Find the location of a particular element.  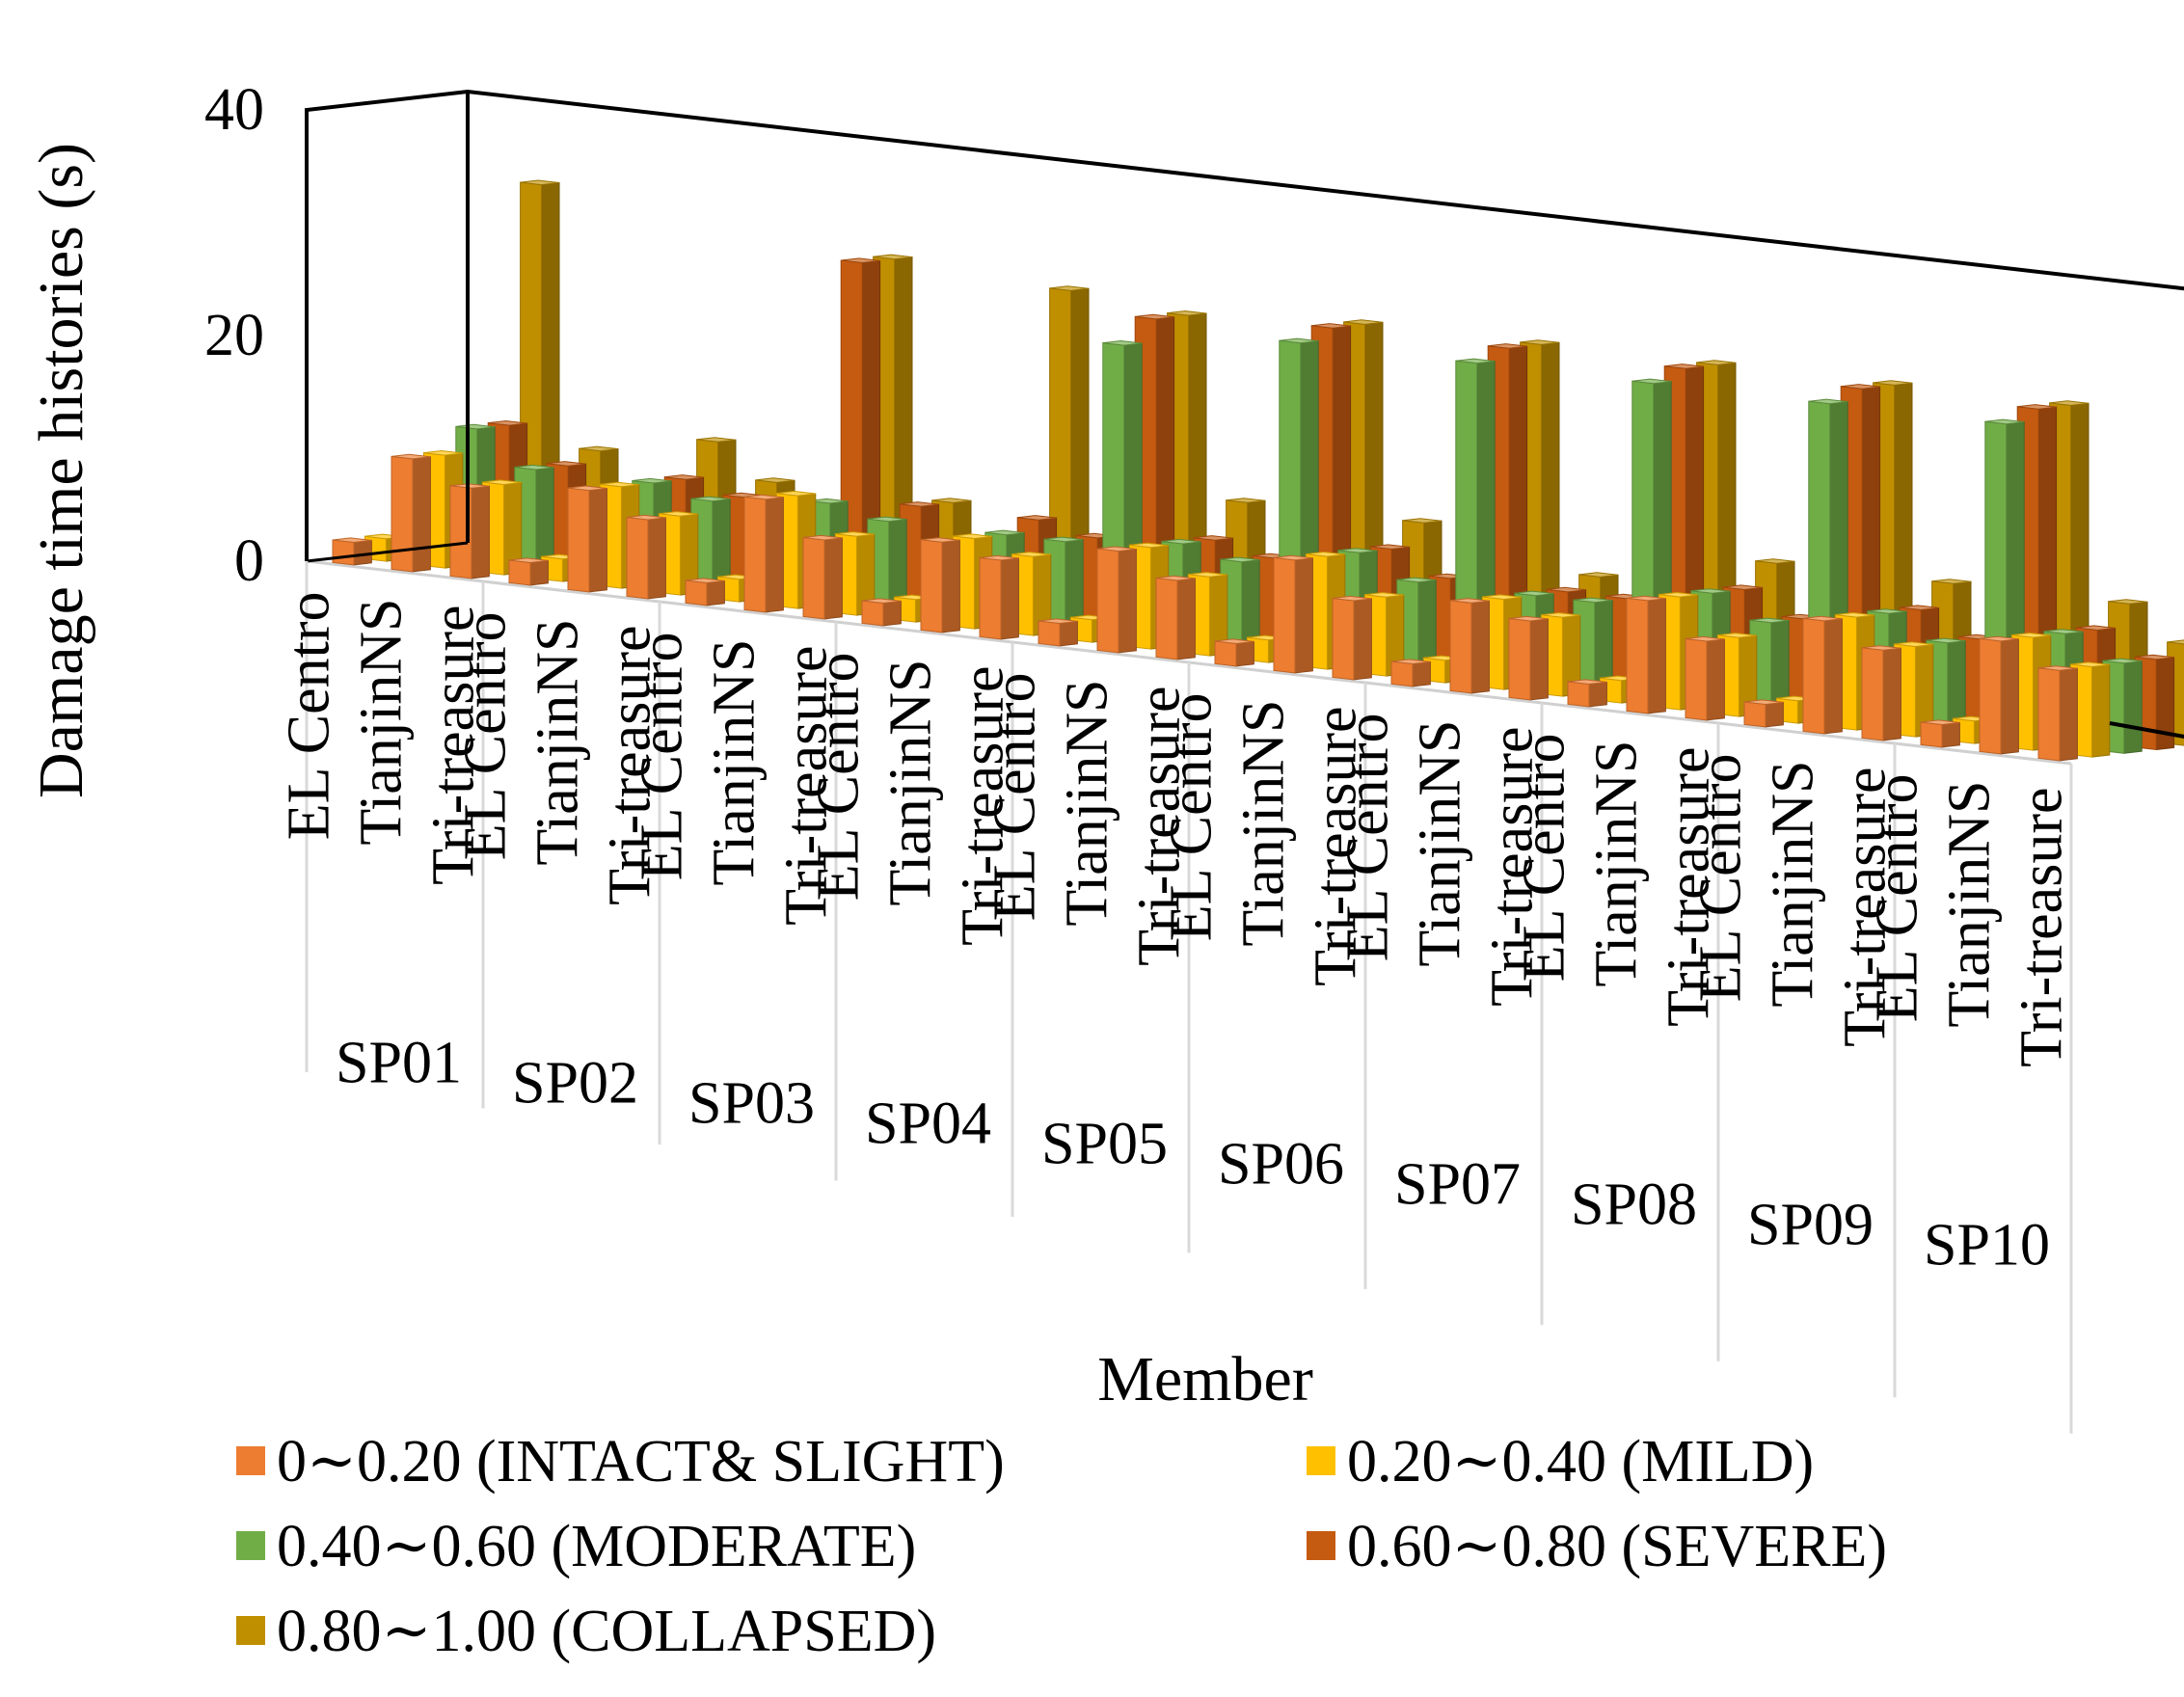

y-tick-label: 0 is located at coordinates (249, 561).